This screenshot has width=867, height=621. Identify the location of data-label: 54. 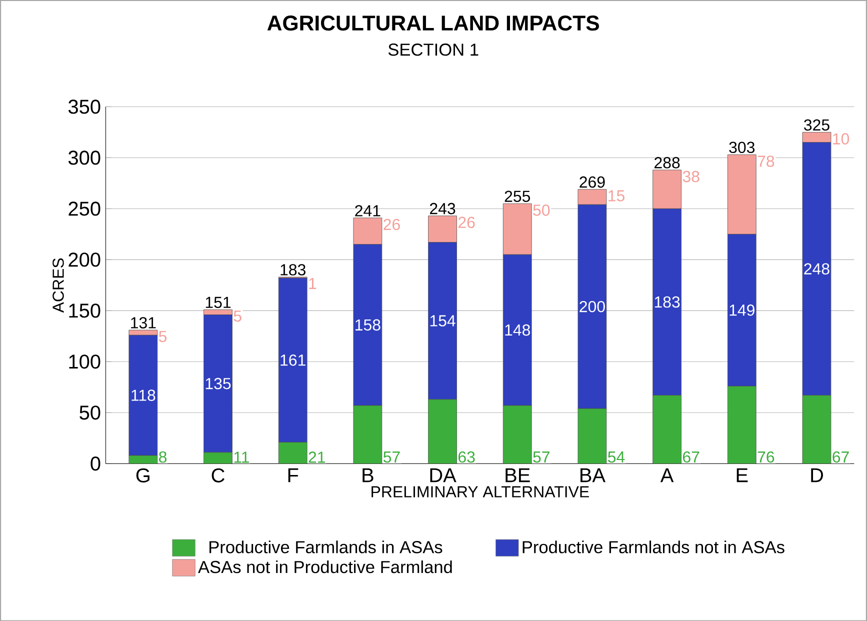
(616, 457).